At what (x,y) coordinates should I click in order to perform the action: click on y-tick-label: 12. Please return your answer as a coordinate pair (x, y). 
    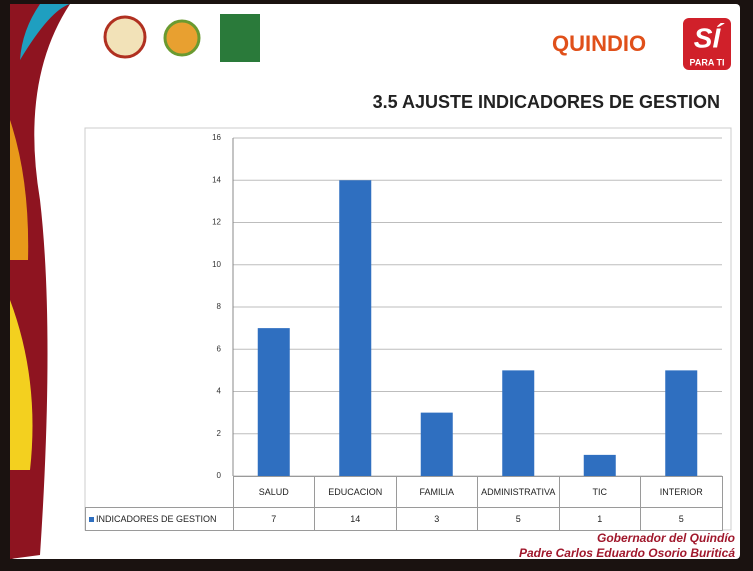
    Looking at the image, I should click on (216, 222).